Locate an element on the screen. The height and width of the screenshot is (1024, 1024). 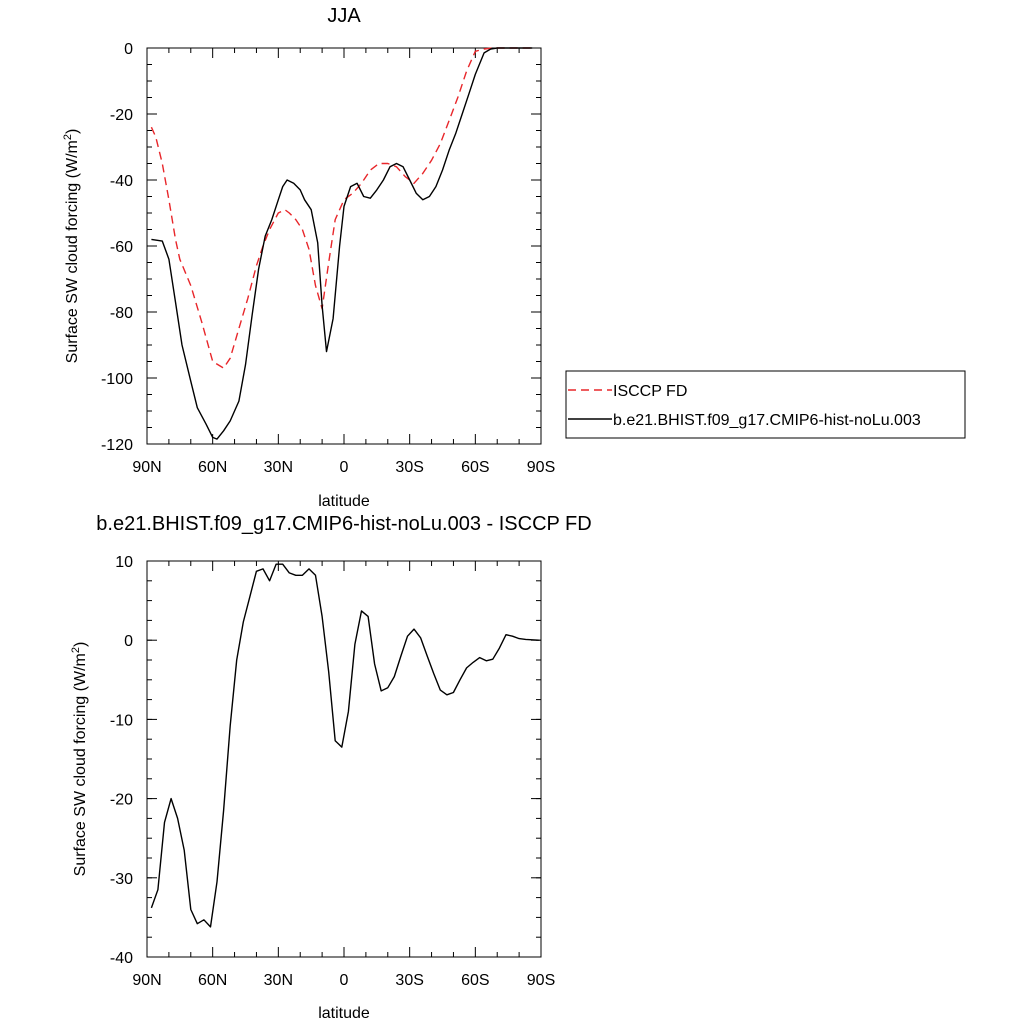
legend-box is located at coordinates (765, 404).